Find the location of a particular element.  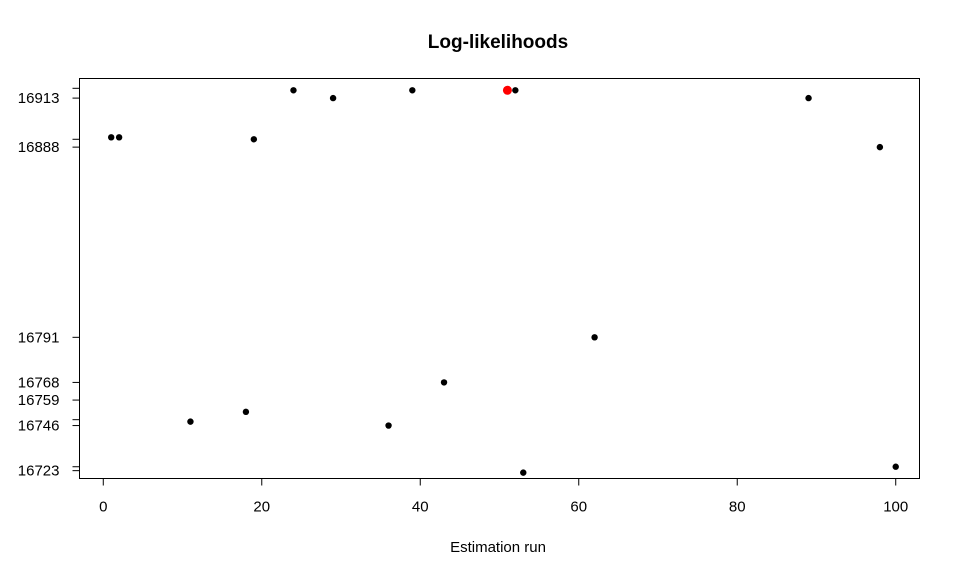

x-tick-label: 40 is located at coordinates (420, 507).